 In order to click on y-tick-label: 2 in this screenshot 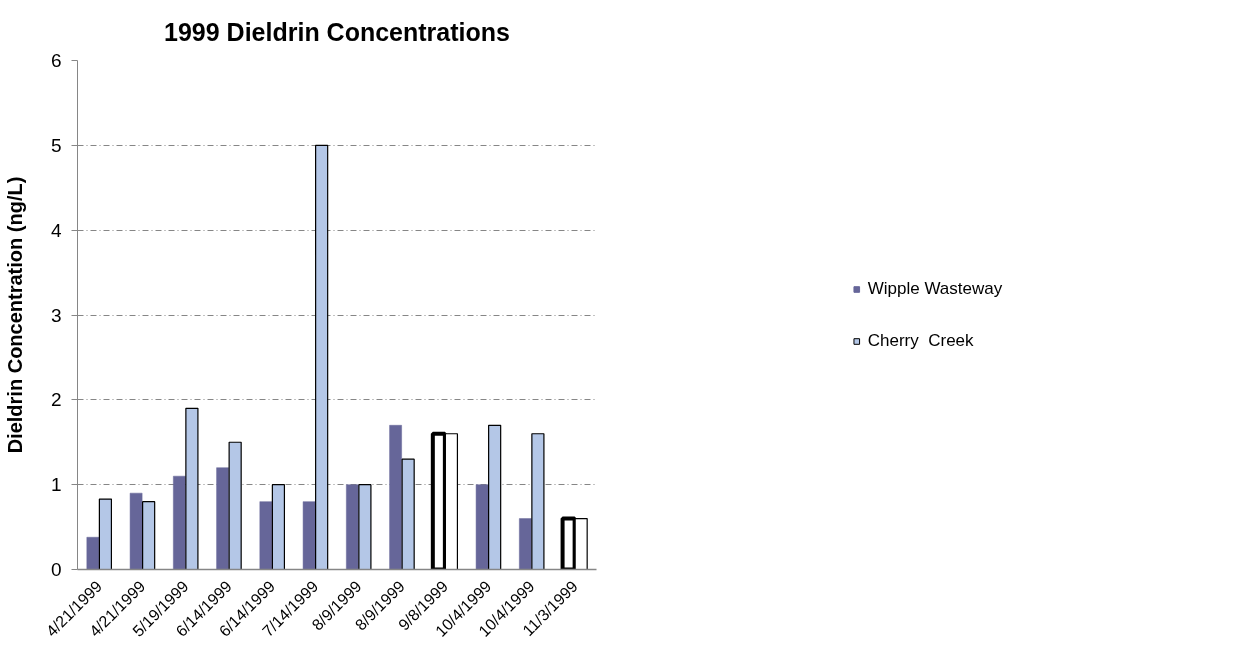, I will do `click(56, 400)`.